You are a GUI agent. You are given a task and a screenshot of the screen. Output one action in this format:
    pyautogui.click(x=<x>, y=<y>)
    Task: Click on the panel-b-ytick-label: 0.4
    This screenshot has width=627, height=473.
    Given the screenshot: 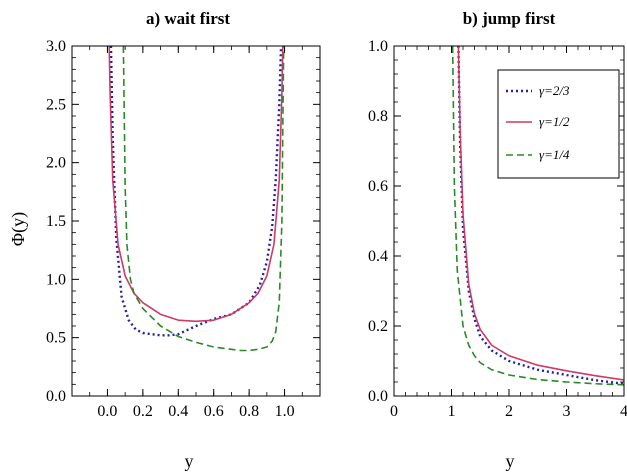 What is the action you would take?
    pyautogui.click(x=378, y=256)
    